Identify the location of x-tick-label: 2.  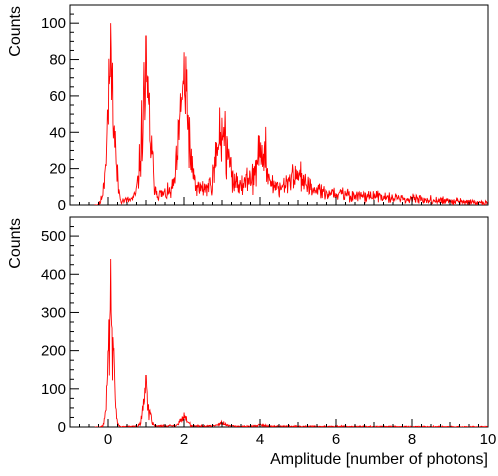
(184, 439).